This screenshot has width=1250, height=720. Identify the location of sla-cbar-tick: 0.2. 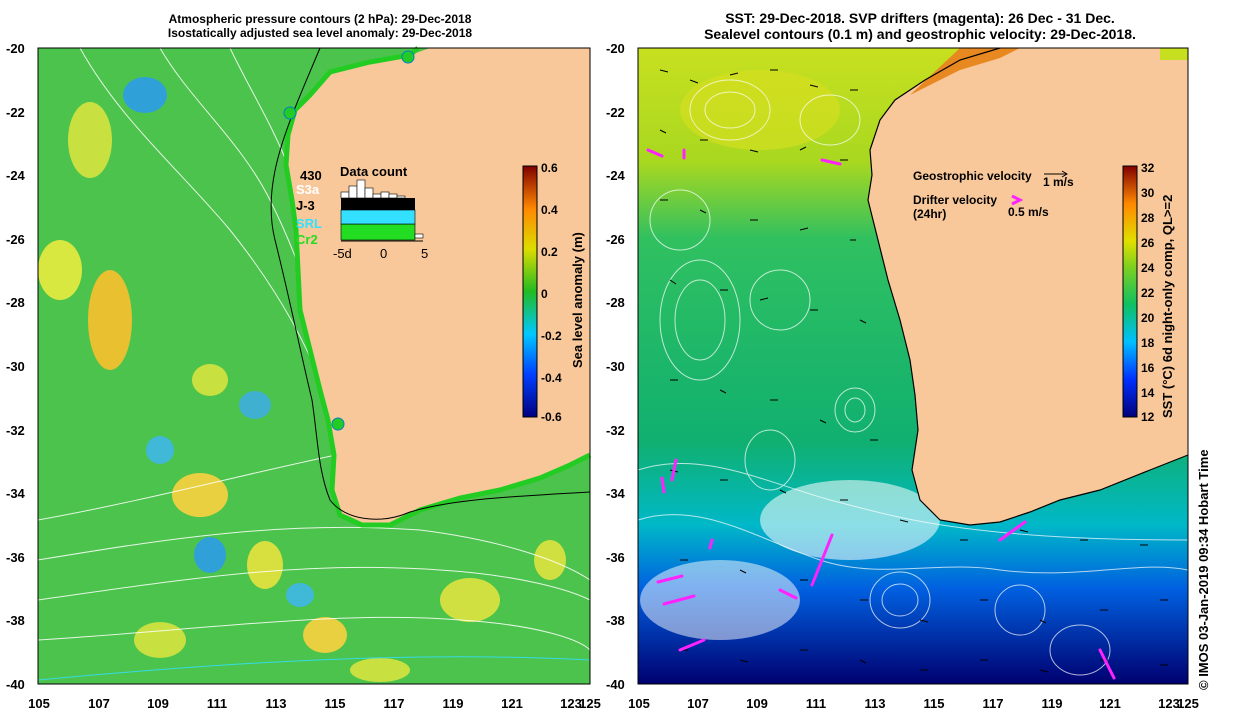
(549, 252).